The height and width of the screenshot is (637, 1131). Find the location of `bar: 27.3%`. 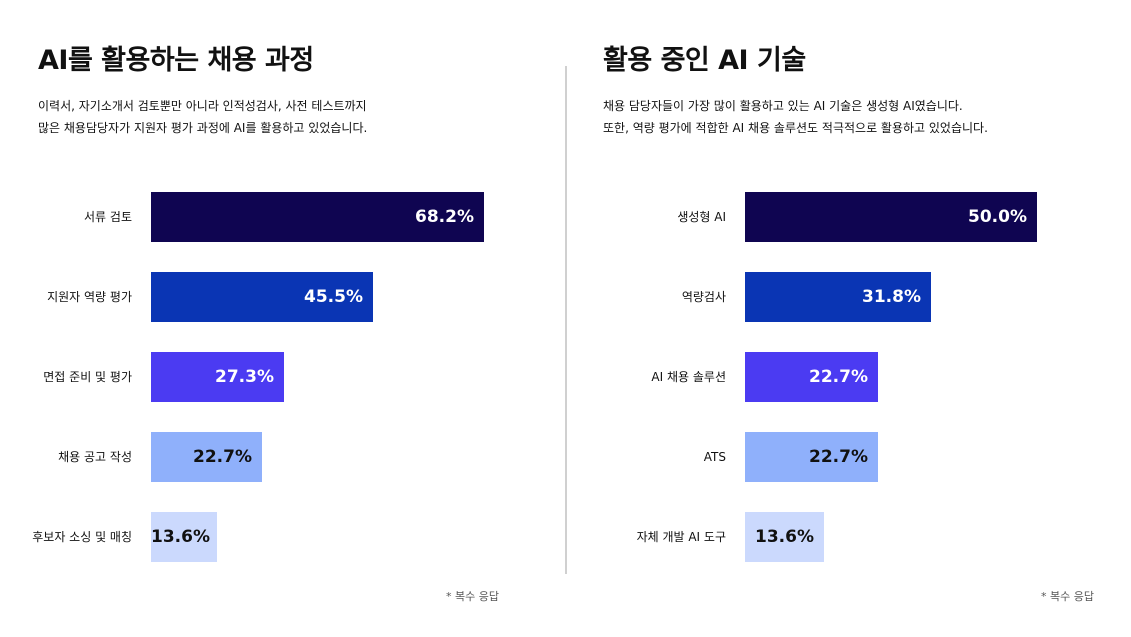

bar: 27.3% is located at coordinates (217, 377).